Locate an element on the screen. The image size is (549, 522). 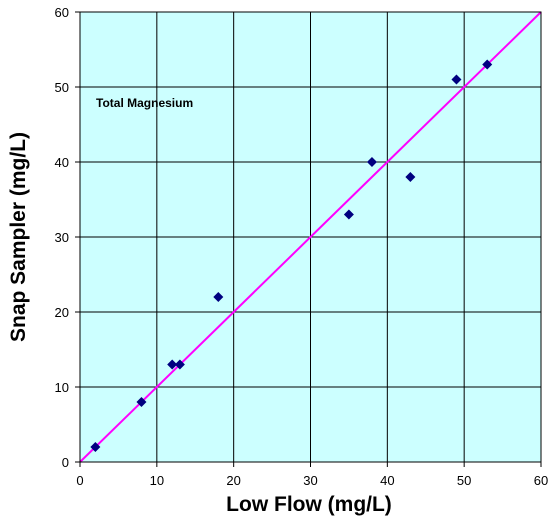
y-tick-label: 10 is located at coordinates (62, 387).